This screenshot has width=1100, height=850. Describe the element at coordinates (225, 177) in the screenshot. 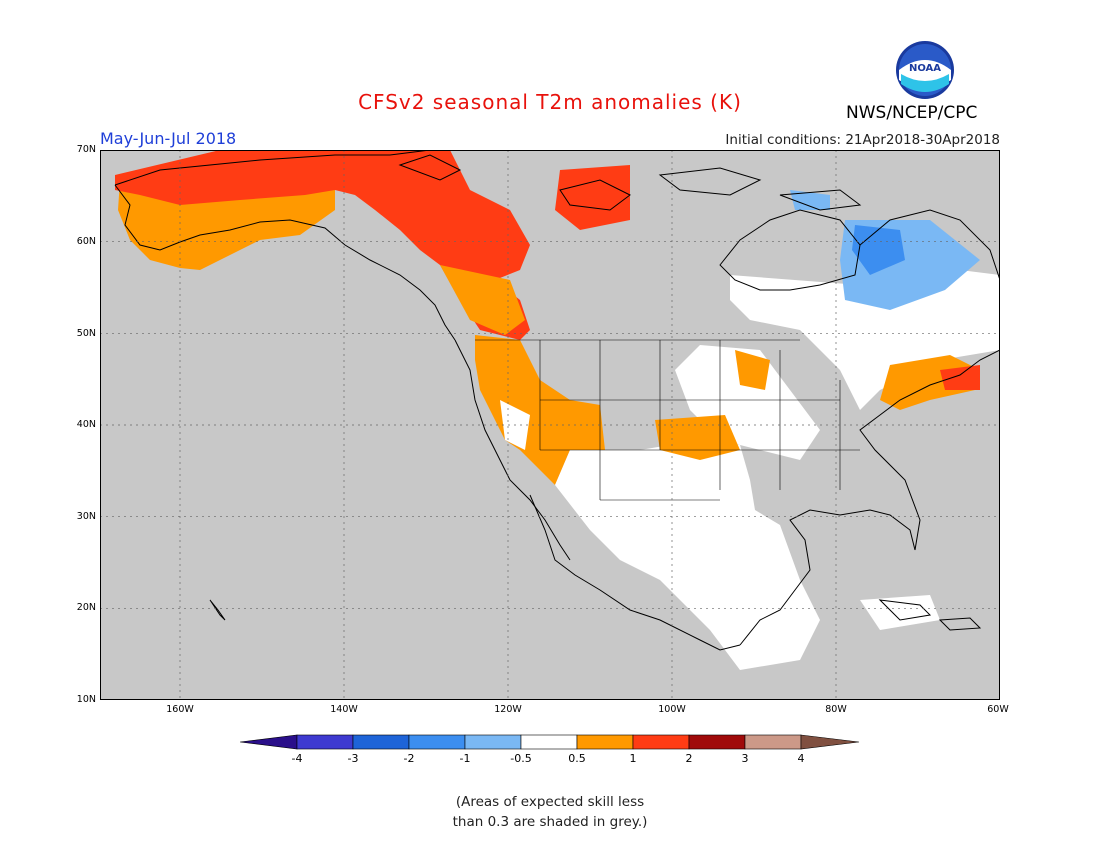

I see `shade-alaska-red` at that location.